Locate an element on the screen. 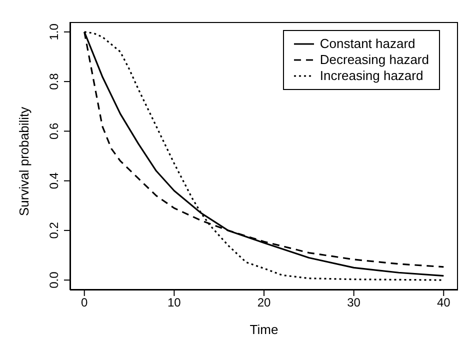 The width and height of the screenshot is (474, 355). x-tick-label: 30 is located at coordinates (354, 303).